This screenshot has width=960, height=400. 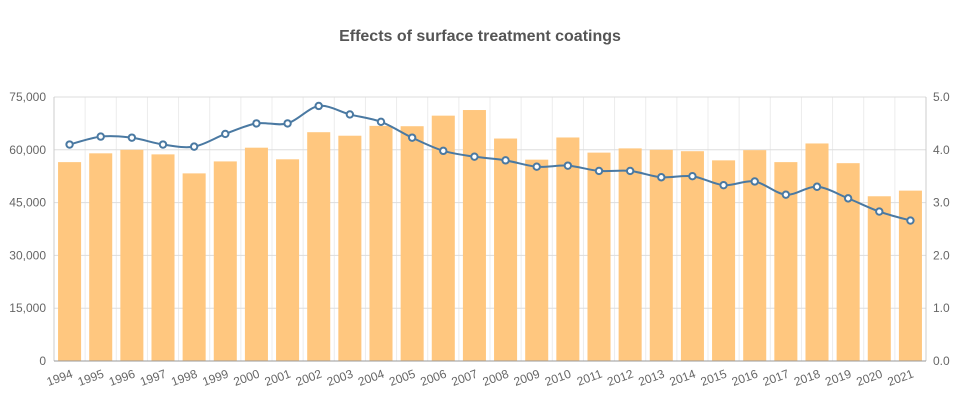 What do you see at coordinates (309, 378) in the screenshot?
I see `x-tick-label: 2002` at bounding box center [309, 378].